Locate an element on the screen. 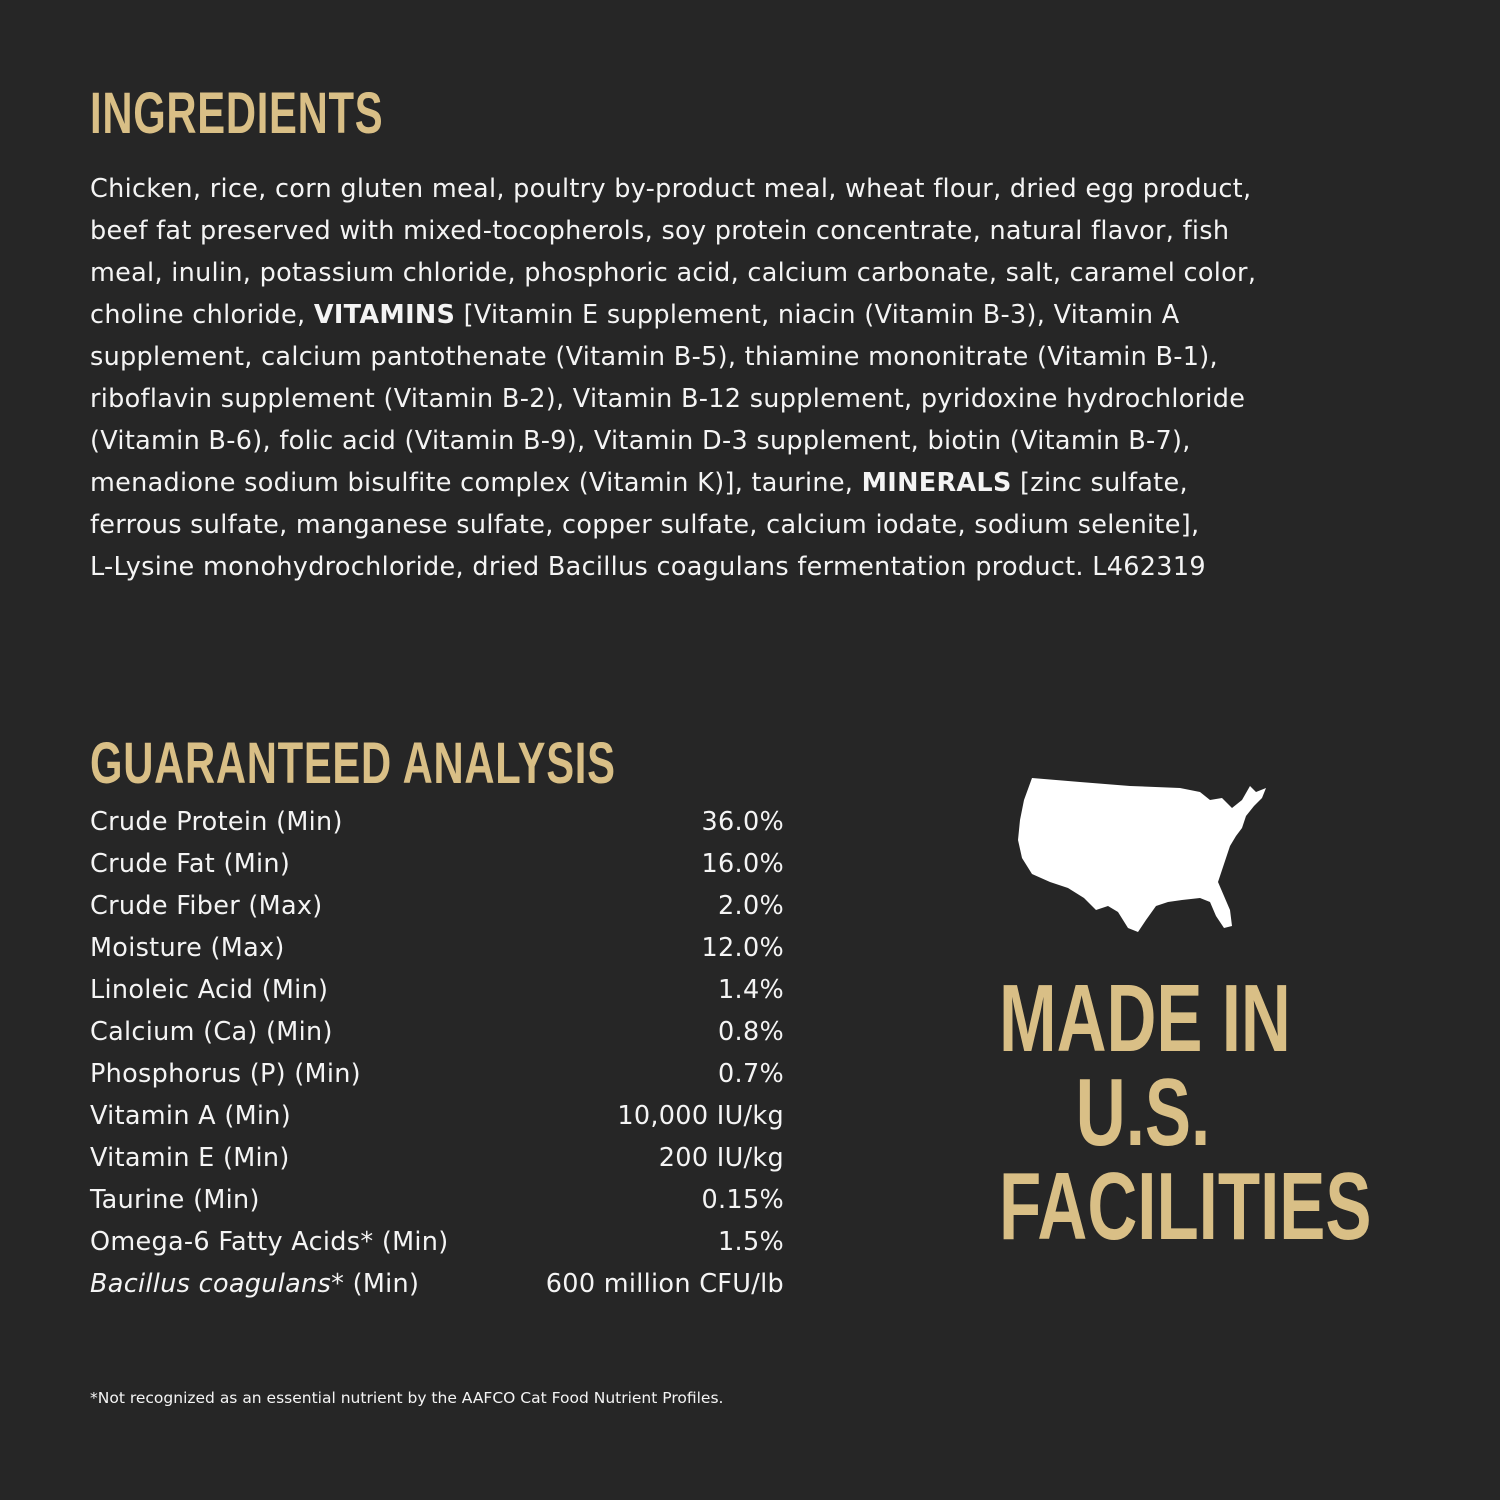 Image resolution: width=1500 pixels, height=1500 pixels. nutrient-label-italic: Bacillus coagulans is located at coordinates (211, 1284).